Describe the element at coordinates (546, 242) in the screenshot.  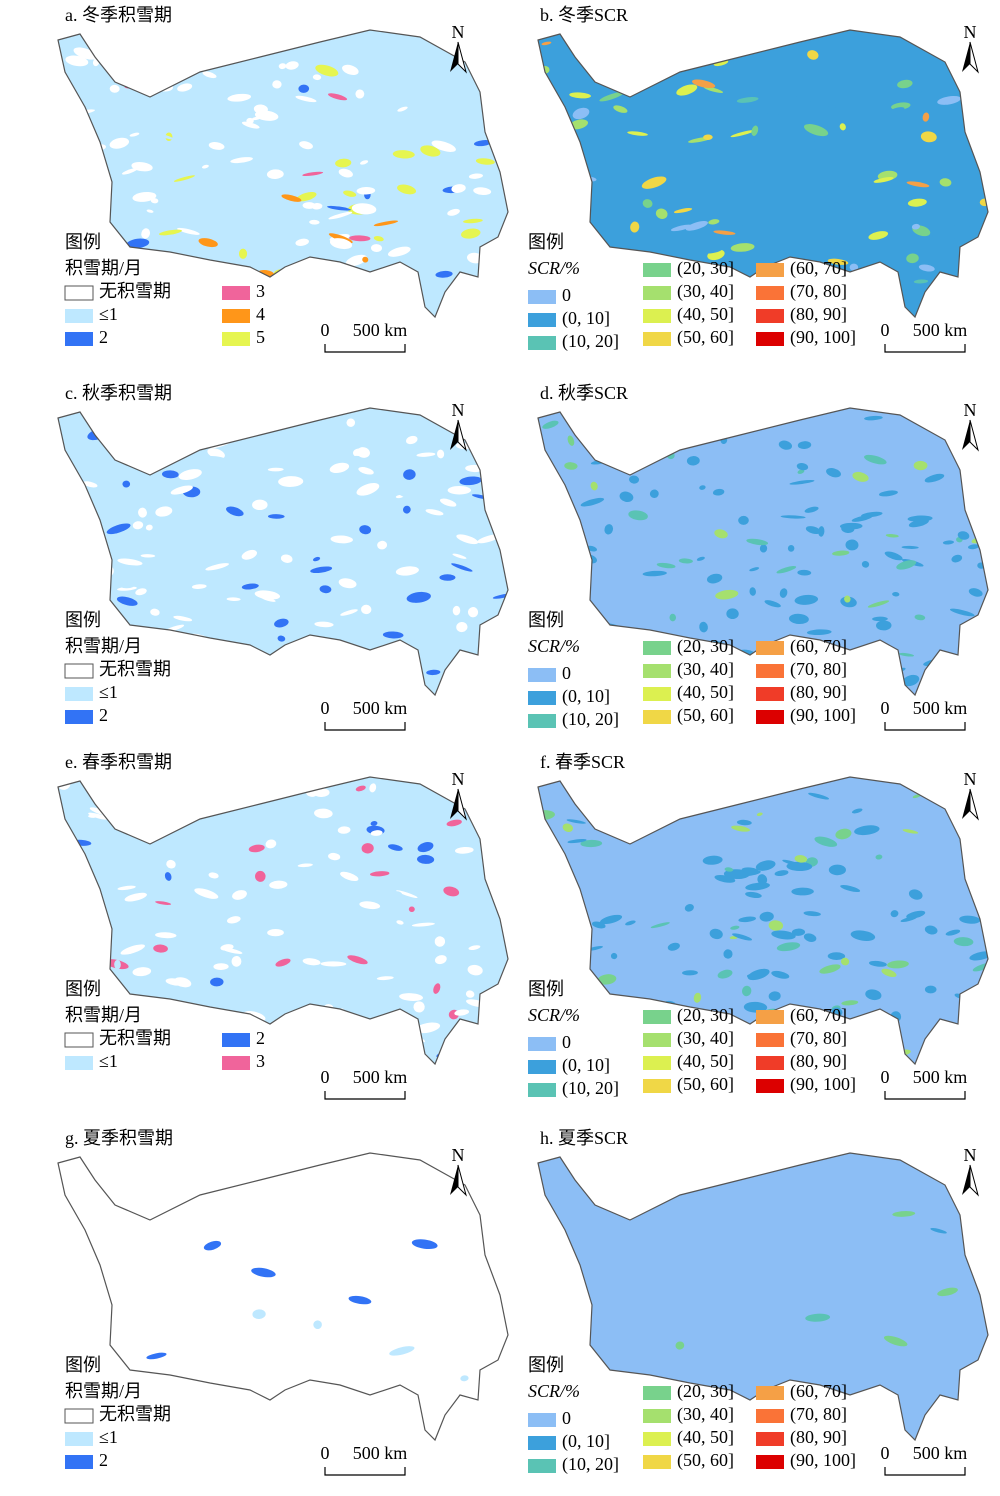
I see `legend-title: 图例` at that location.